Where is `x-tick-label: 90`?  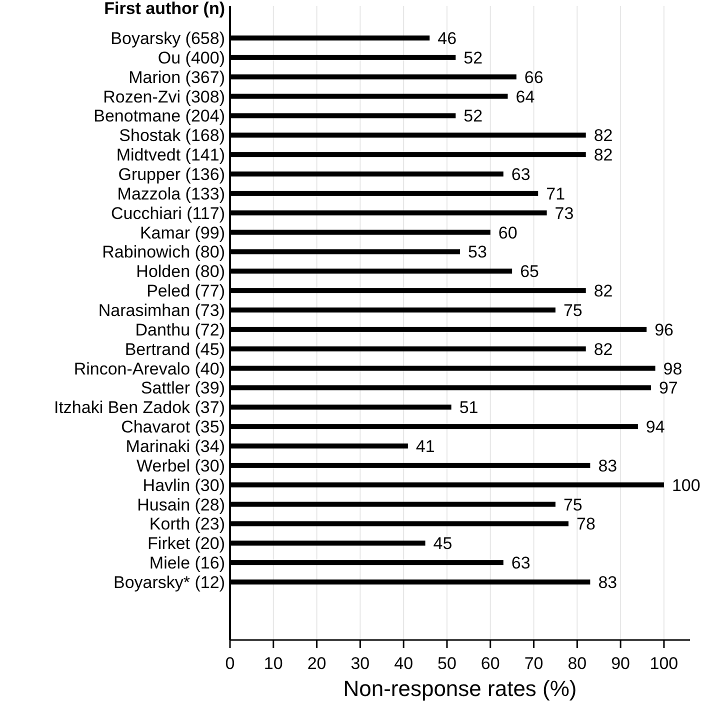 x-tick-label: 90 is located at coordinates (620, 663).